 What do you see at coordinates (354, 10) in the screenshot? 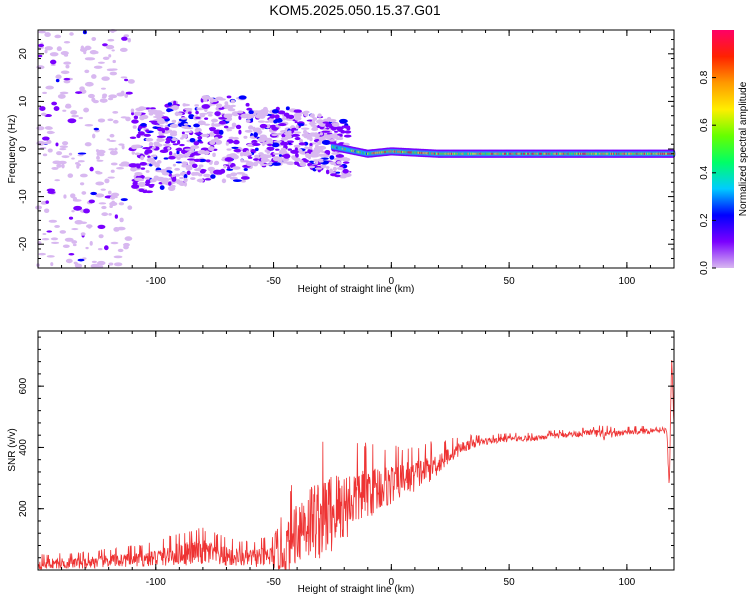
I see `chart-title: KOM5.2025.050.15.37.G01` at bounding box center [354, 10].